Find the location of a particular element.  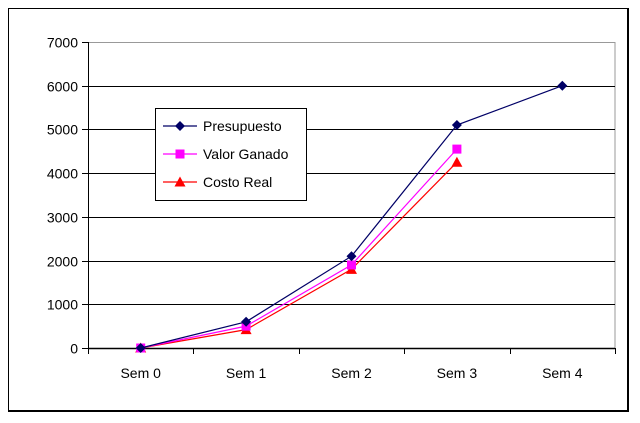

y-tick-label: 6000 is located at coordinates (62, 87).